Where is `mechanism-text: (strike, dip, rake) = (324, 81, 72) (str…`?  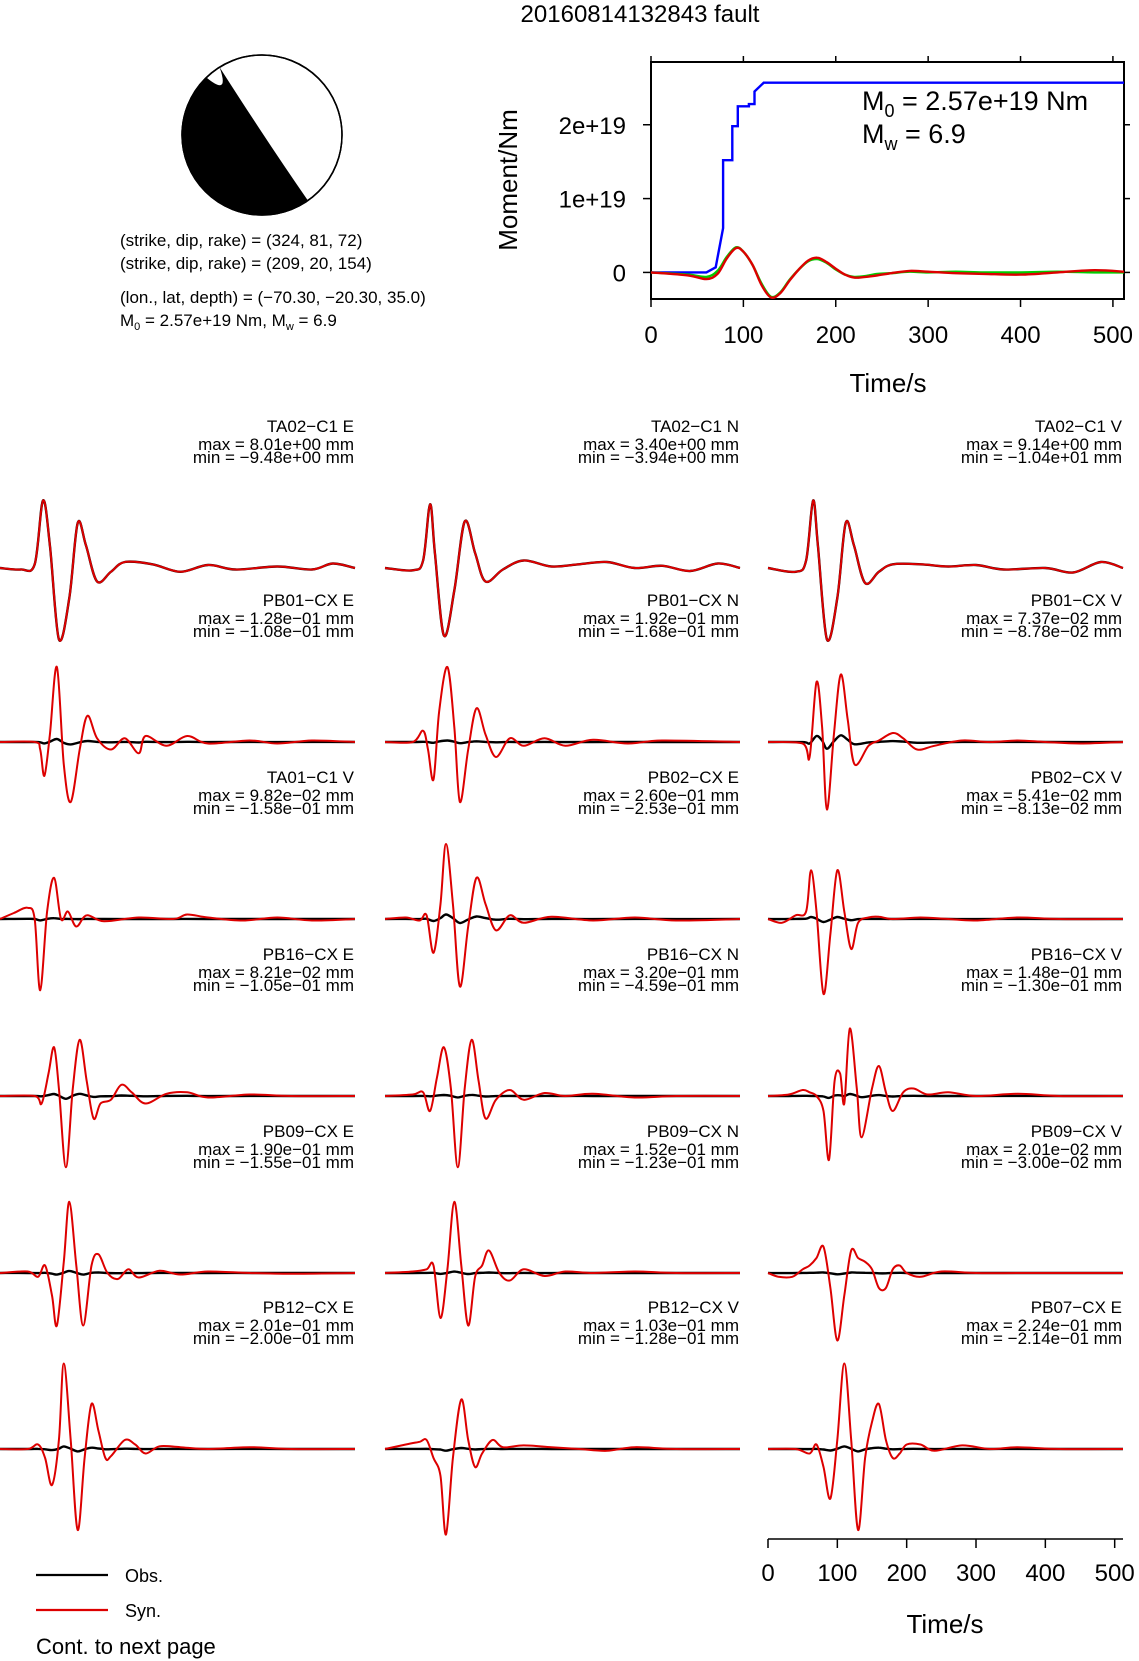
mechanism-text: (strike, dip, rake) = (324, 81, 72) (str… is located at coordinates (273, 282).